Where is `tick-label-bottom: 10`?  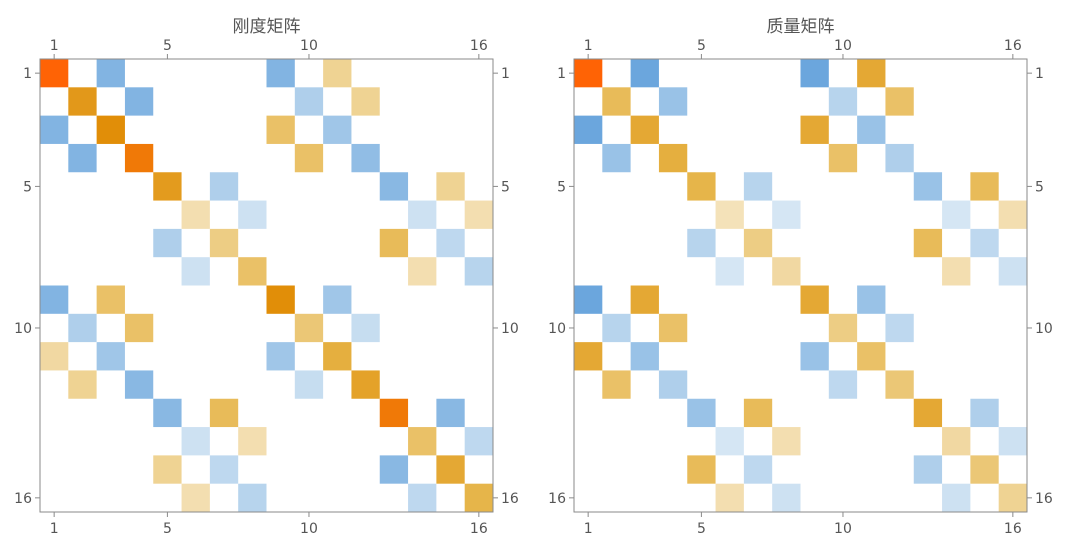
tick-label-bottom: 10 is located at coordinates (309, 529).